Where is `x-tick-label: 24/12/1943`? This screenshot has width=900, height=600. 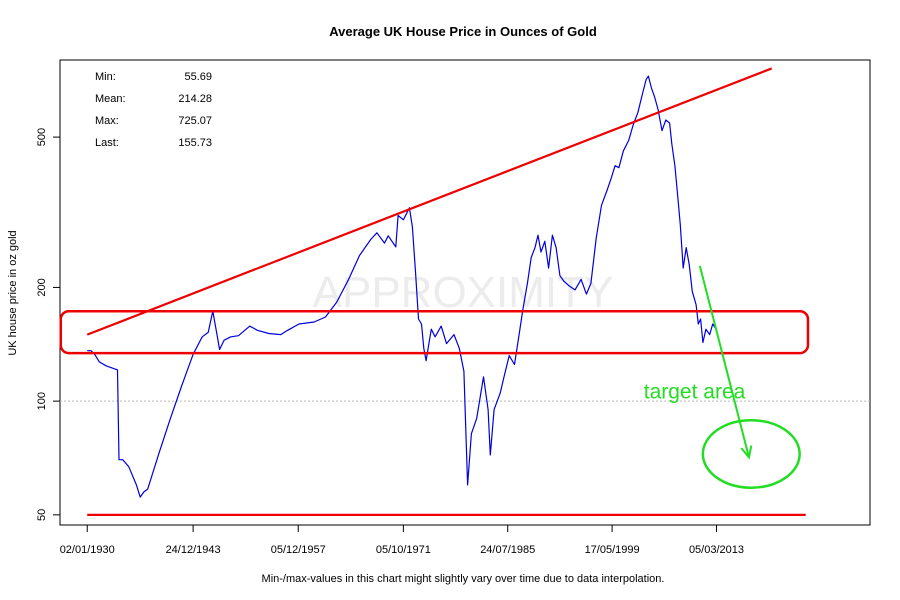 x-tick-label: 24/12/1943 is located at coordinates (193, 550).